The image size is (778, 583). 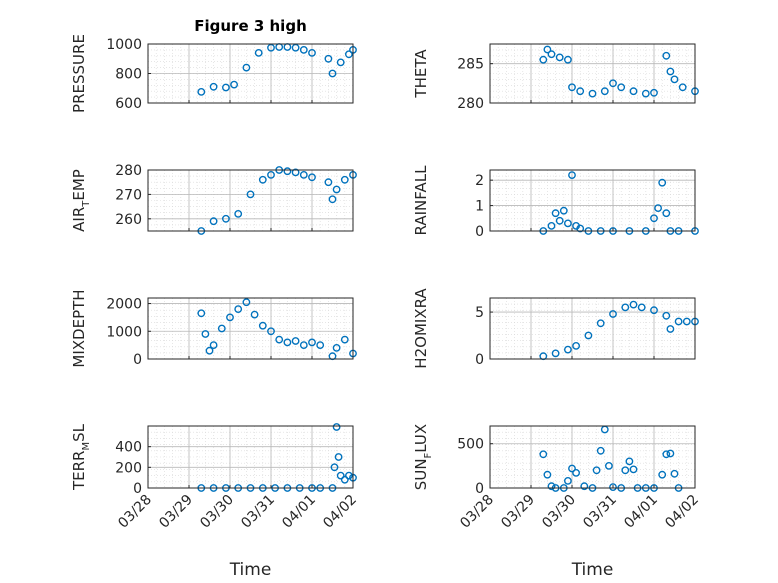 What do you see at coordinates (79, 73) in the screenshot?
I see `y-axis-label: PRESSURE` at bounding box center [79, 73].